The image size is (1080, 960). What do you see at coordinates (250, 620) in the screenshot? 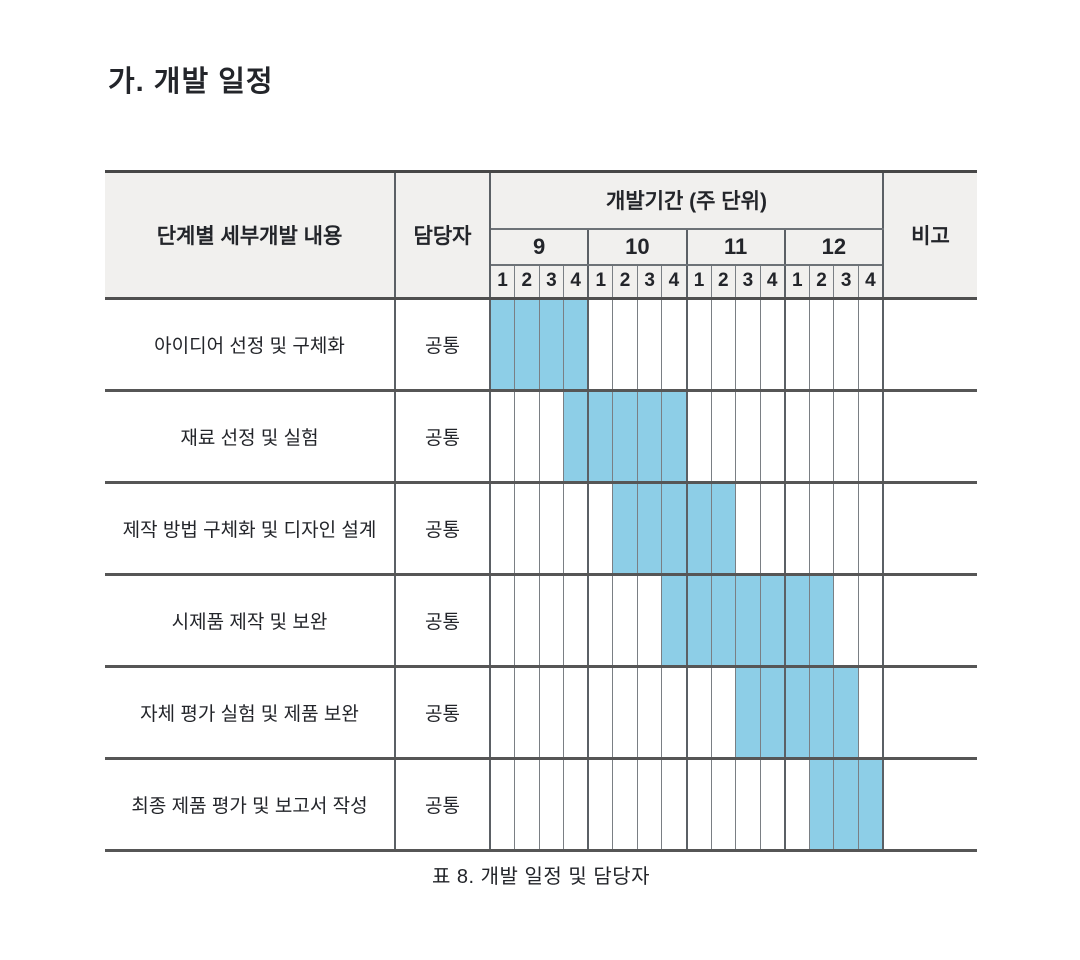
I see `task-label: 시제품 제작 및 보완` at bounding box center [250, 620].